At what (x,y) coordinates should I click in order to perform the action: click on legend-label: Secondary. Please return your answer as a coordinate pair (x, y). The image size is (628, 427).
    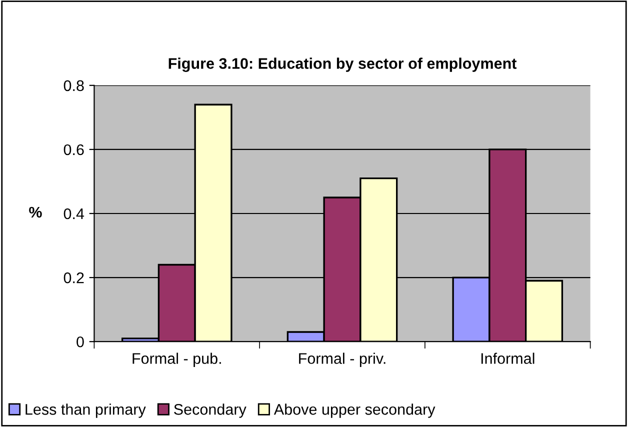
    Looking at the image, I should click on (210, 411).